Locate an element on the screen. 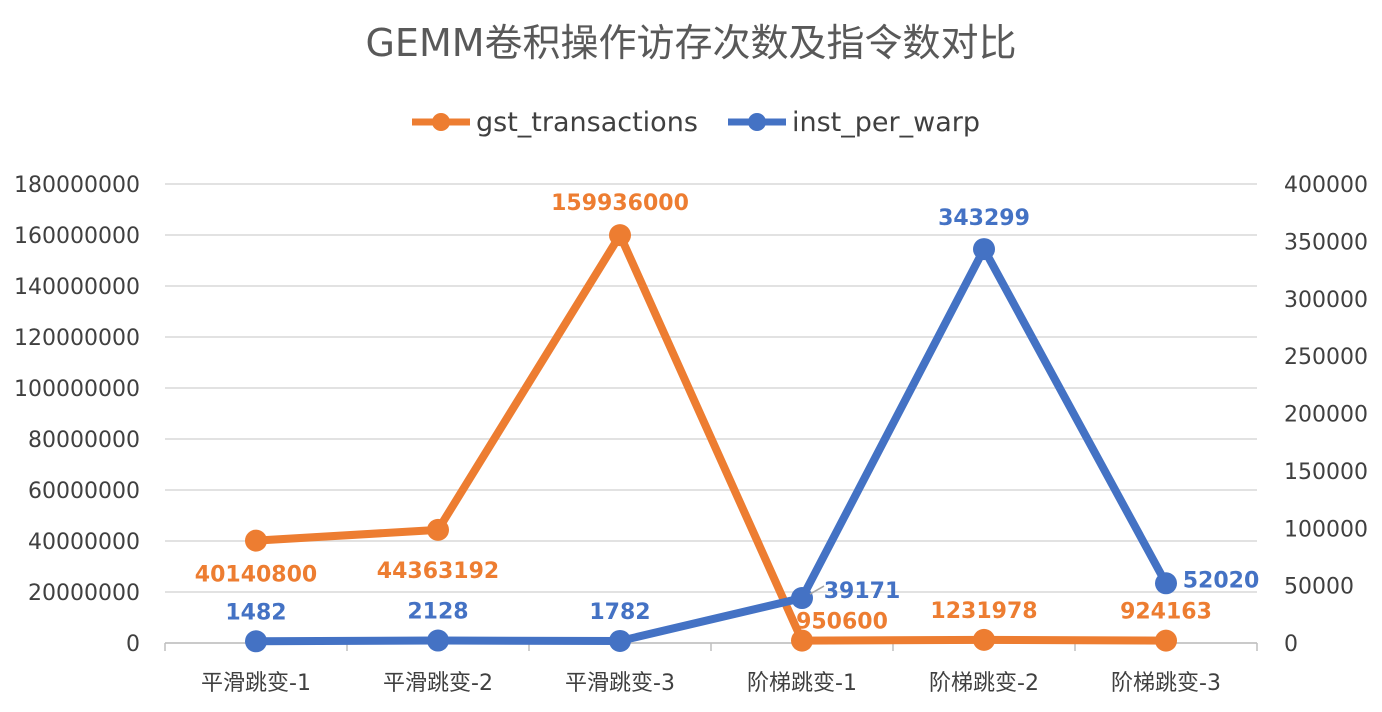  y-right-tick-label: 300000 is located at coordinates (1326, 300).